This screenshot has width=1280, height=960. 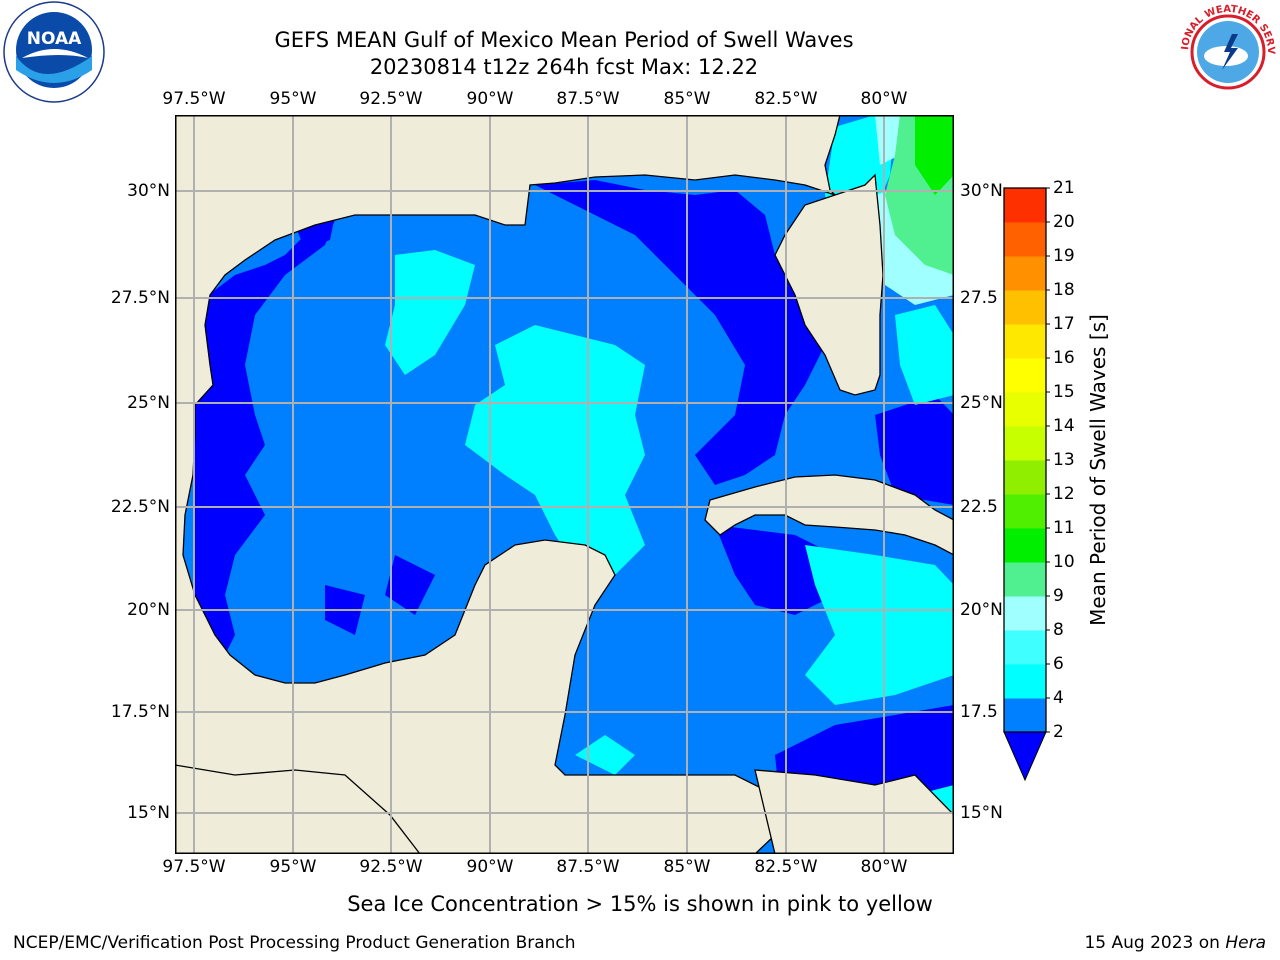 I want to click on colorbar-tick-label: 17, so click(x=1064, y=324).